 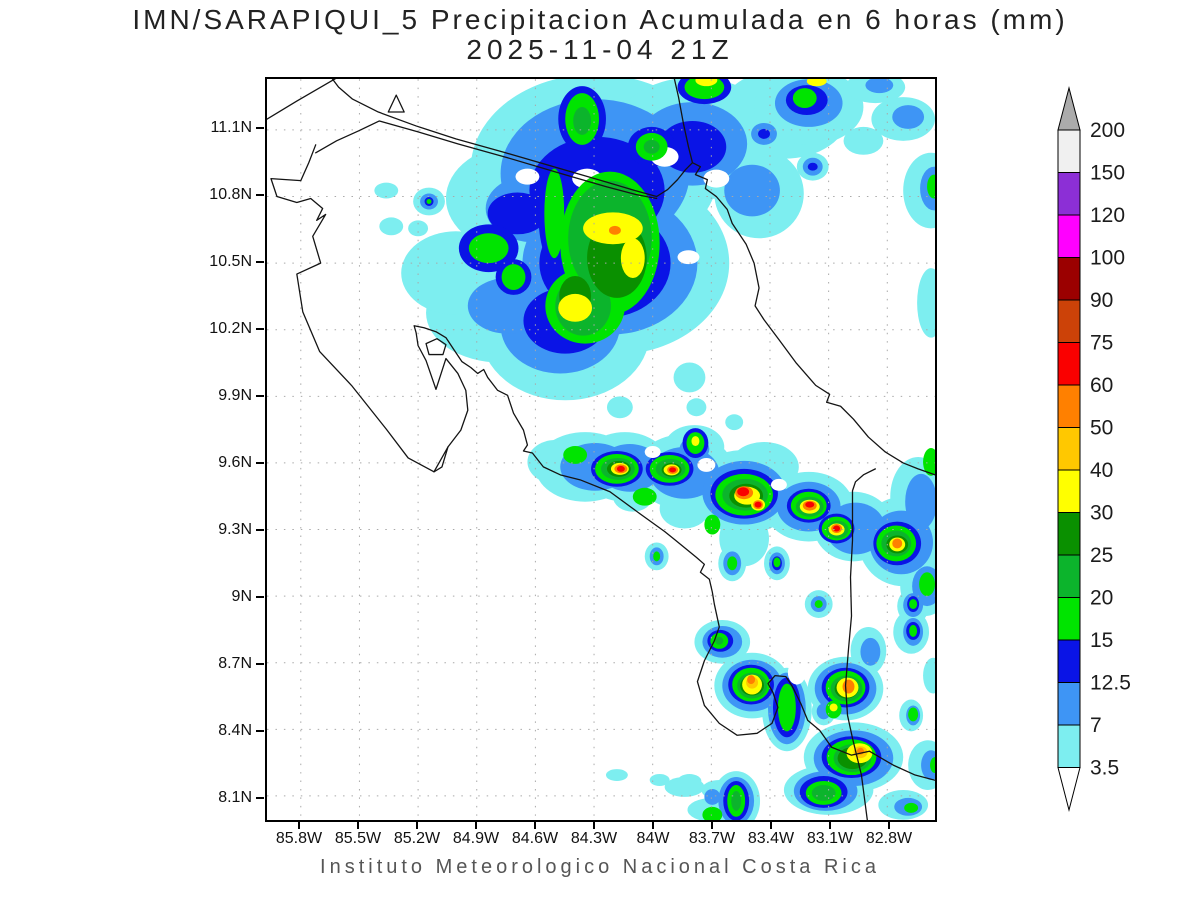 What do you see at coordinates (1094, 449) in the screenshot?
I see `colorbar: 200 150 120 100 90 75 60 50 40 30 25 20 15 12.5 7 3.5` at bounding box center [1094, 449].